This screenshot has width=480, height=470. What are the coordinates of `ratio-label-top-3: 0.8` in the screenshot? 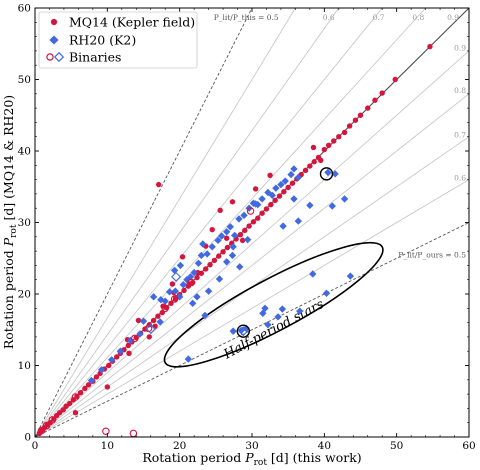 It's located at (418, 17).